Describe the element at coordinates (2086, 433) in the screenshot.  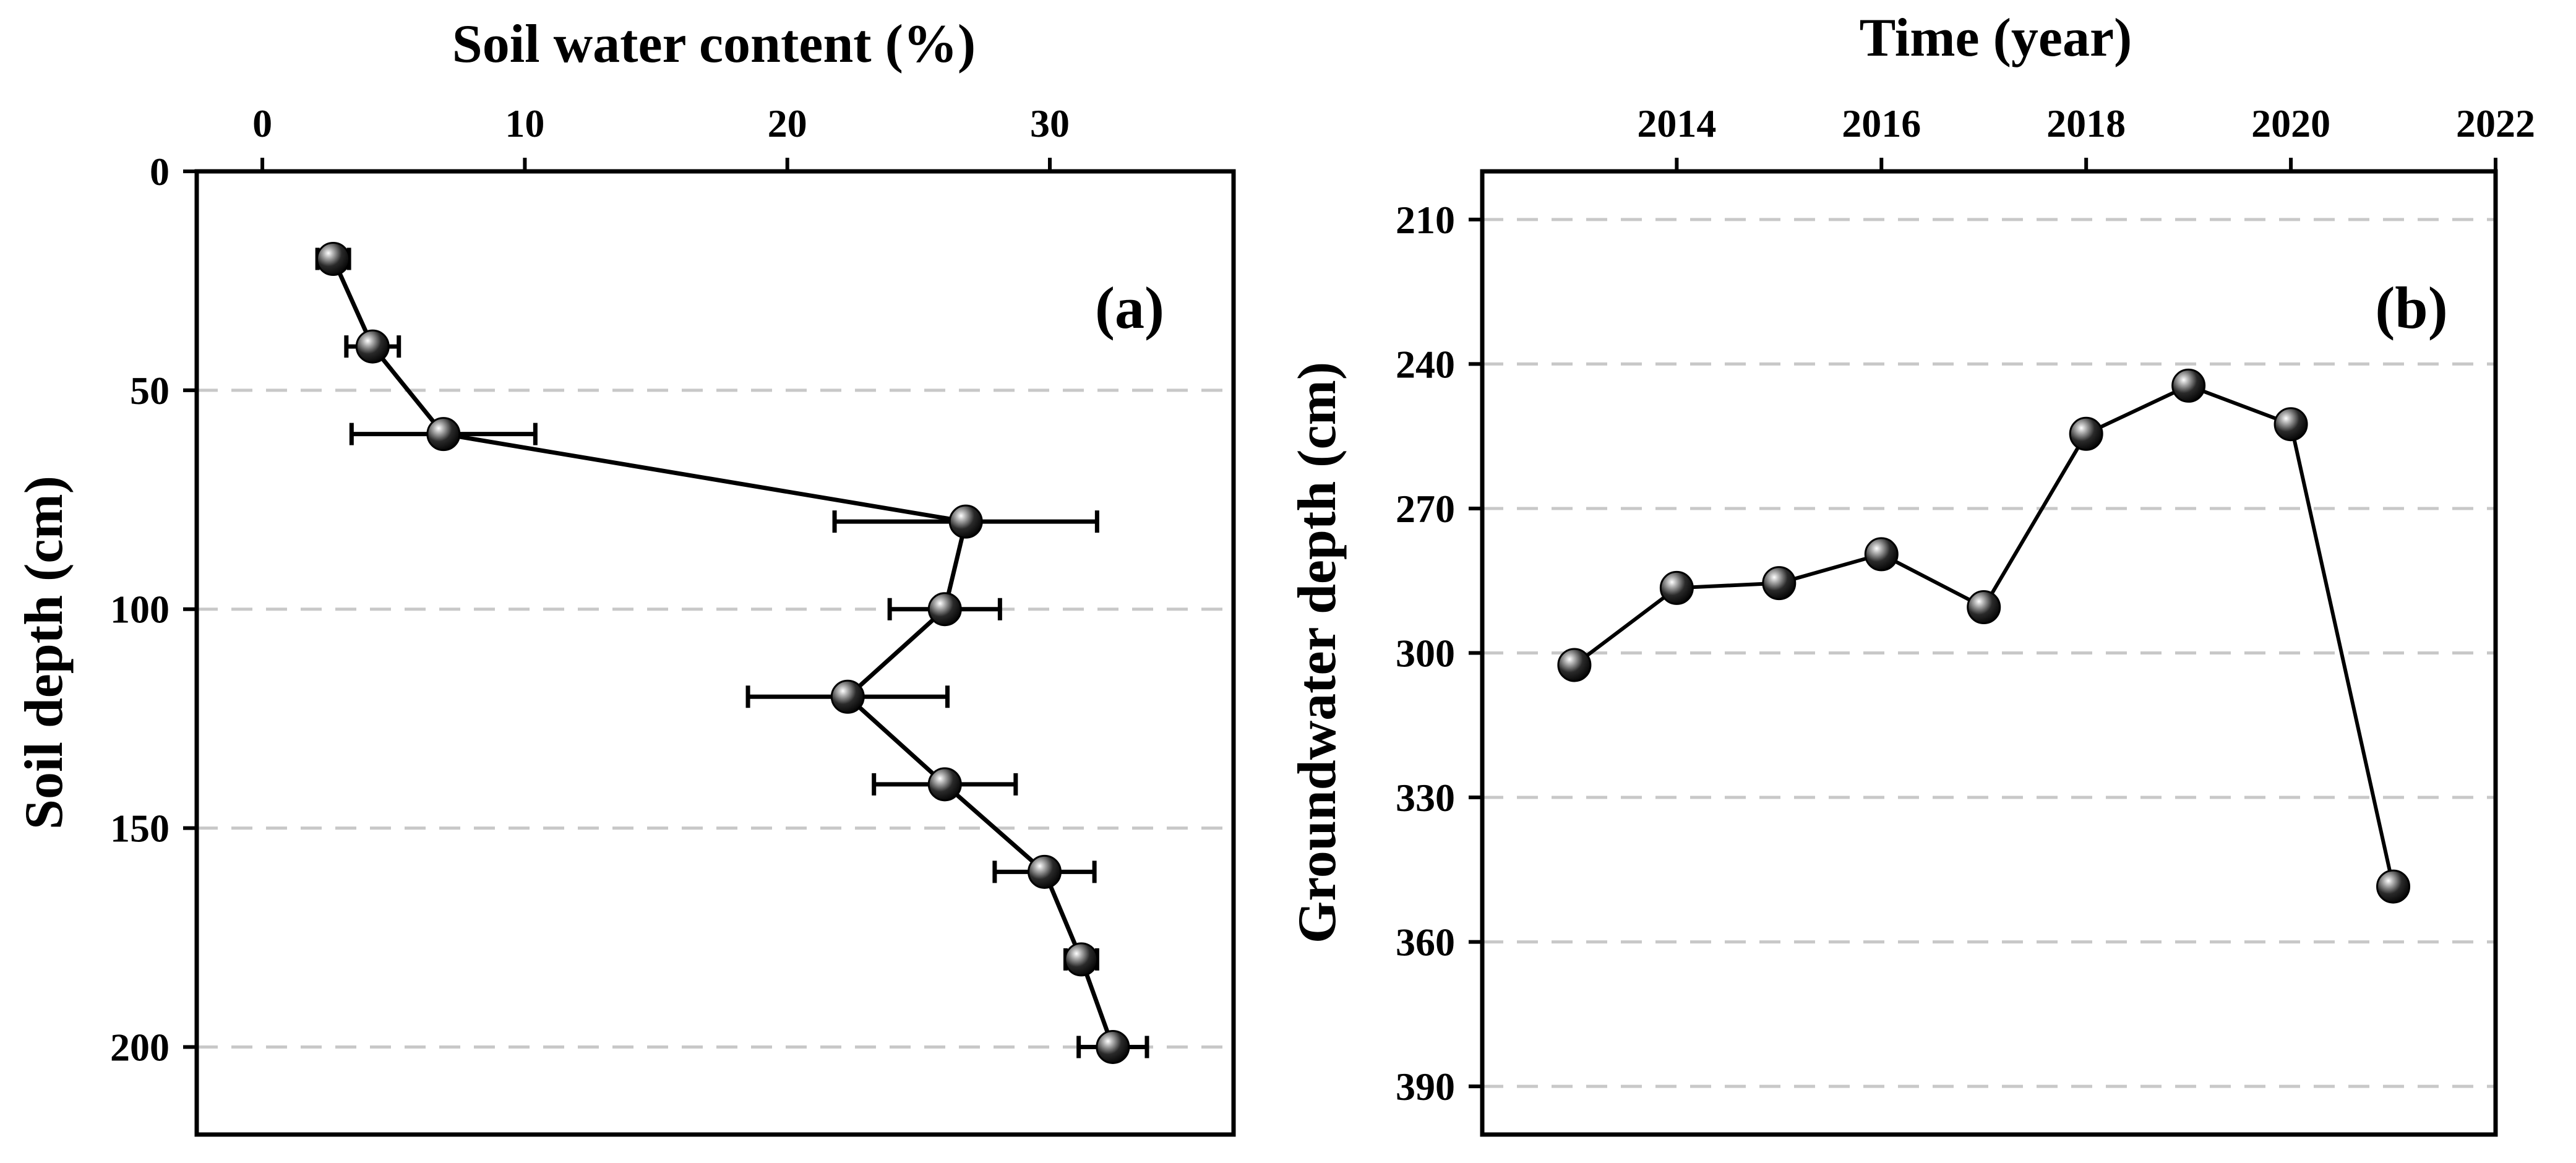
I see `data-point-b-2018` at that location.